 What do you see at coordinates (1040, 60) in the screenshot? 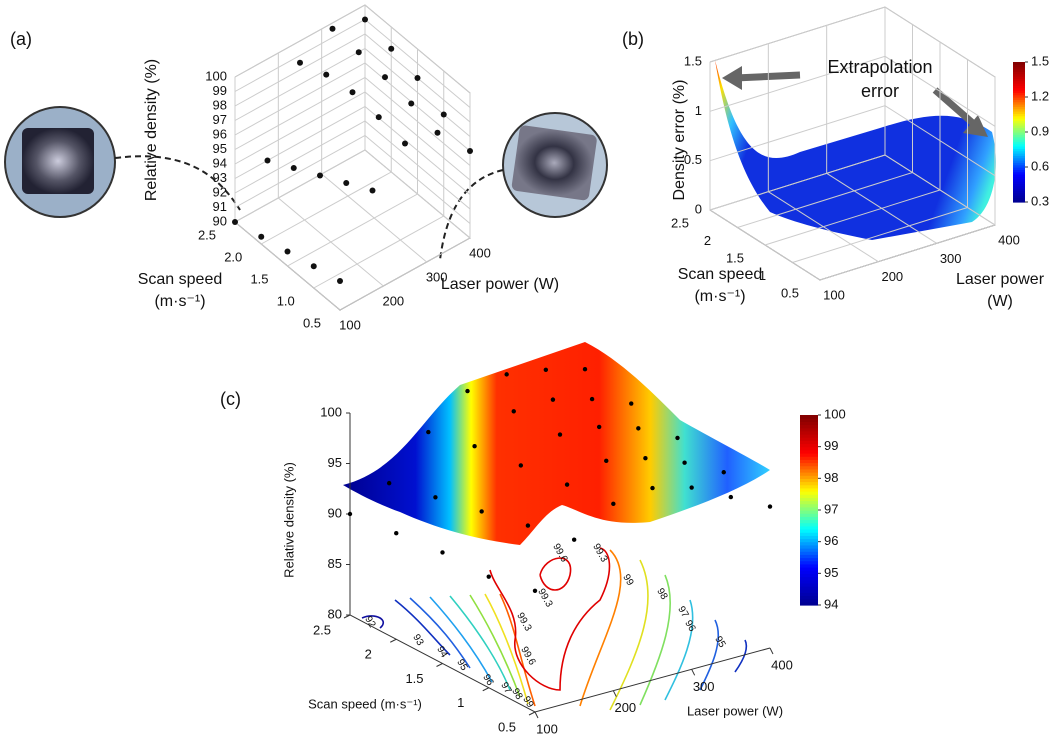
I see `colorbar-label: 1.5` at bounding box center [1040, 60].